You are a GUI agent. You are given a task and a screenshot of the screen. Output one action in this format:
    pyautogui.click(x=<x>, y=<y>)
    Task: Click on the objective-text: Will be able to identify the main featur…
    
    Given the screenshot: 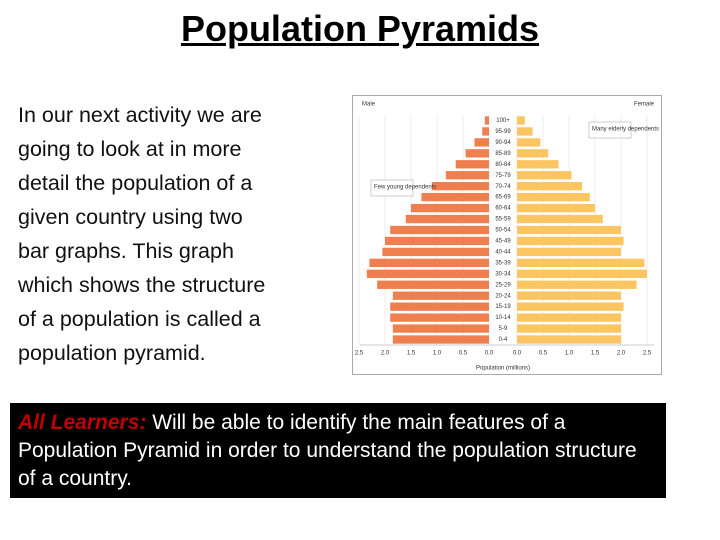 What is the action you would take?
    pyautogui.click(x=327, y=450)
    